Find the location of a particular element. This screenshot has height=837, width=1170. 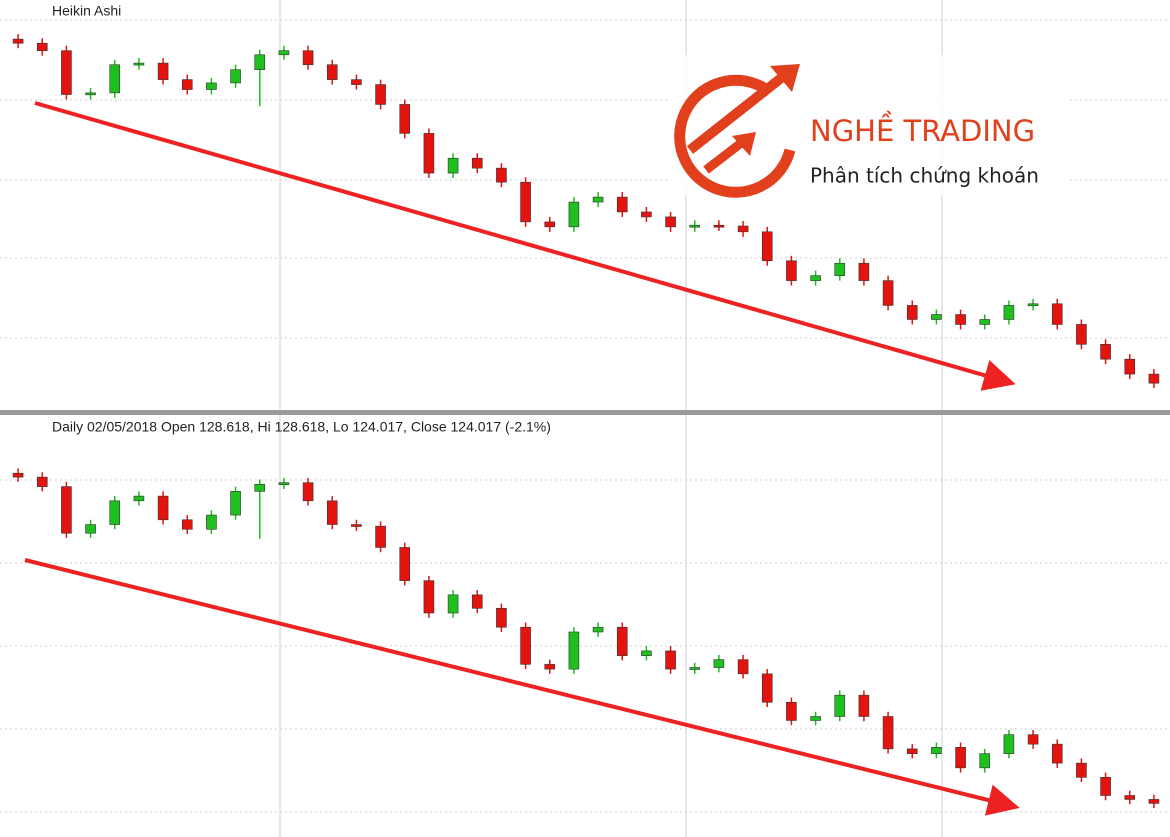

chart-title: Heikin Ashi is located at coordinates (86, 11).